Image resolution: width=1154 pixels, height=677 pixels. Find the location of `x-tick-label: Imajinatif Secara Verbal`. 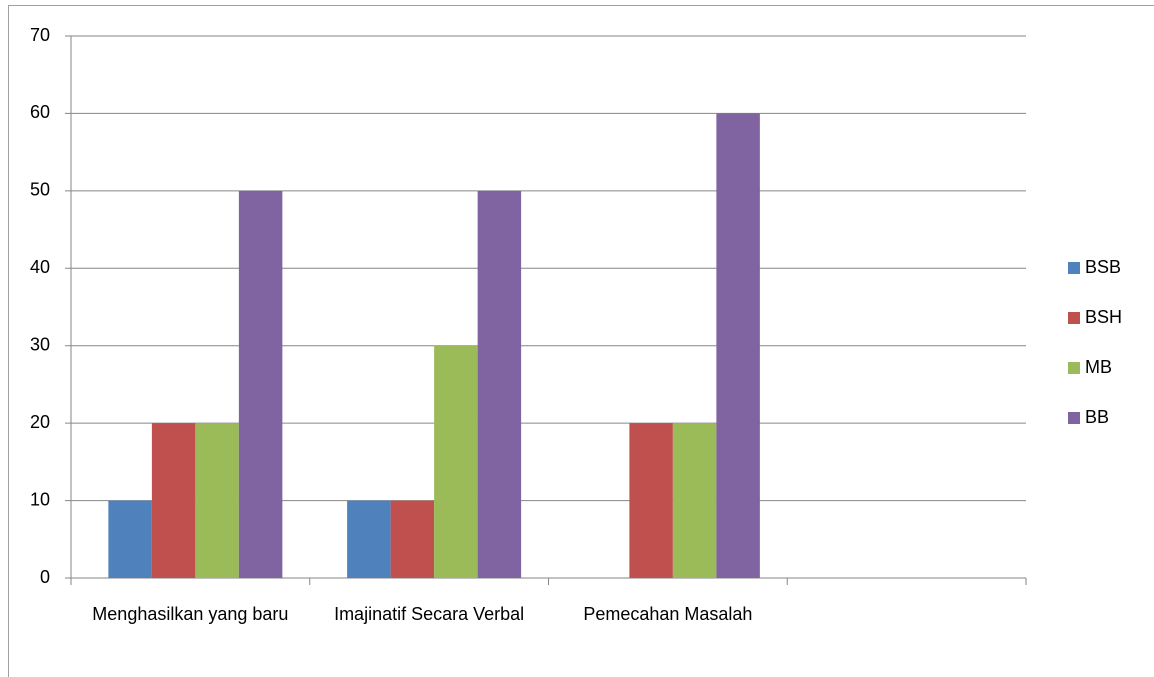

x-tick-label: Imajinatif Secara Verbal is located at coordinates (429, 614).